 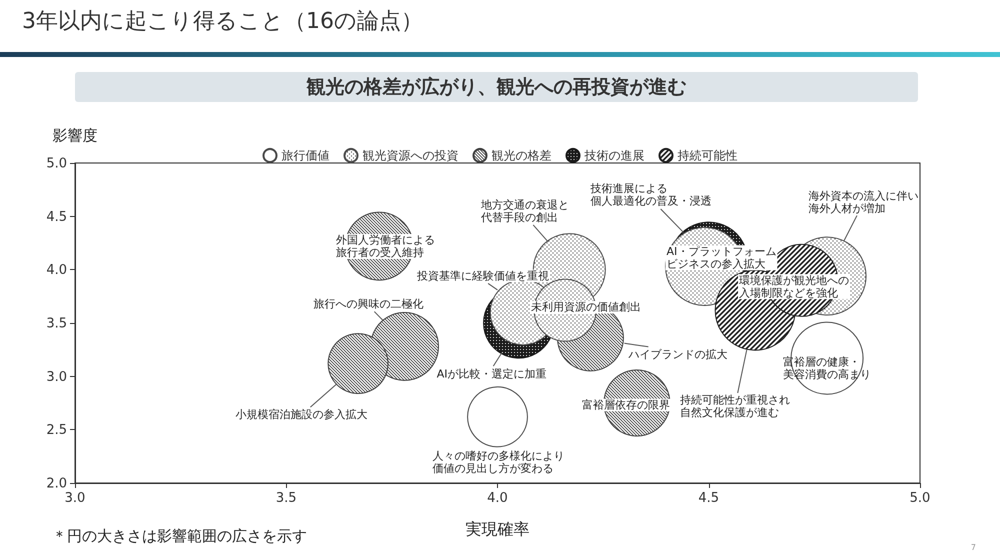 What do you see at coordinates (496, 87) in the screenshot?
I see `chart-subtitle: 観光の格差が広がり、観光への再投資が進む` at bounding box center [496, 87].